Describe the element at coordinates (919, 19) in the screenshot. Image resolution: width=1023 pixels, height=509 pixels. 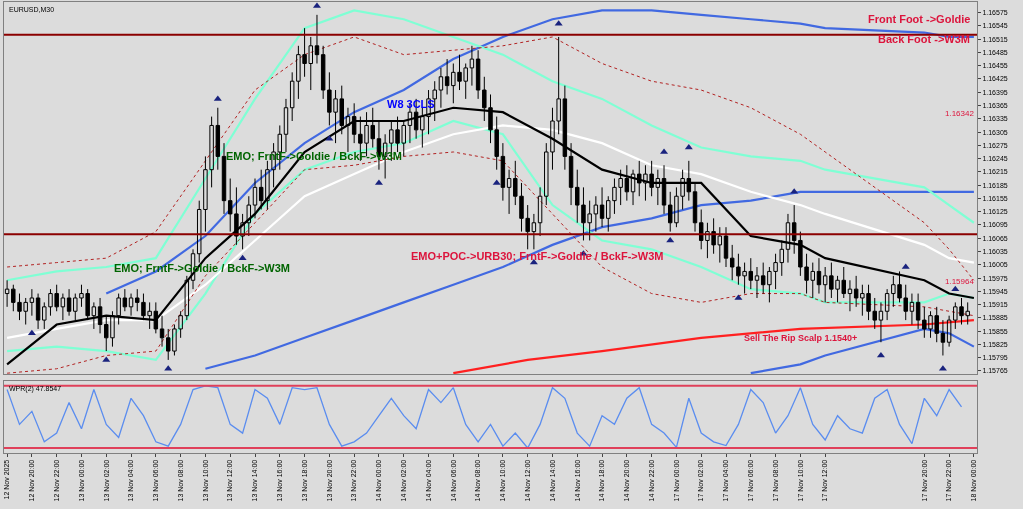
I see `annotation: Front Foot ->Goldie` at that location.